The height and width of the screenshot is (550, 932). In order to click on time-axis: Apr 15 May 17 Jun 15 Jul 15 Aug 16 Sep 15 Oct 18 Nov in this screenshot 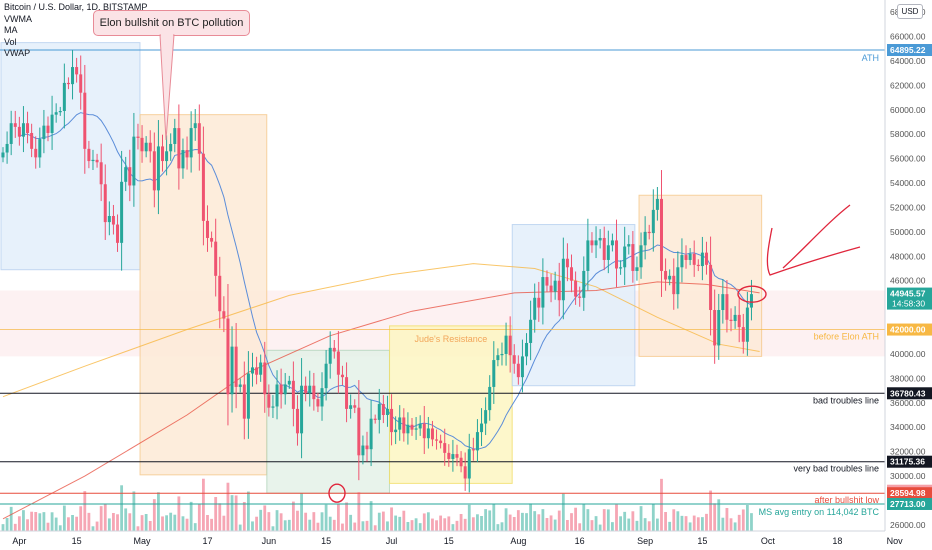, I will do `click(451, 540)`.